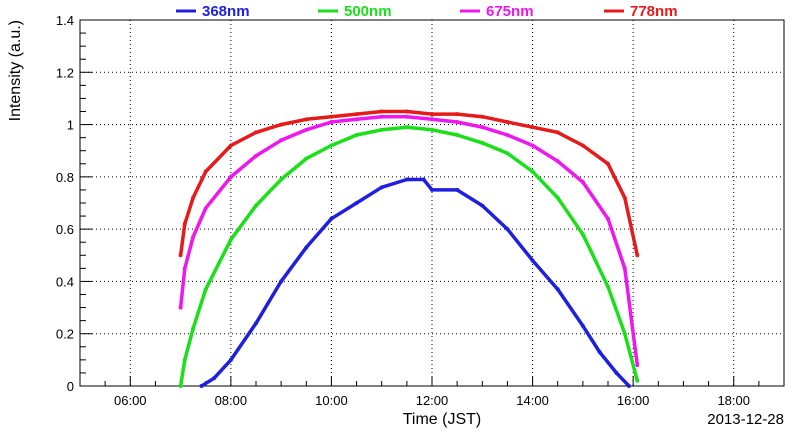 Image resolution: width=800 pixels, height=434 pixels. Describe the element at coordinates (231, 400) in the screenshot. I see `x-tick-label: 08:00` at that location.